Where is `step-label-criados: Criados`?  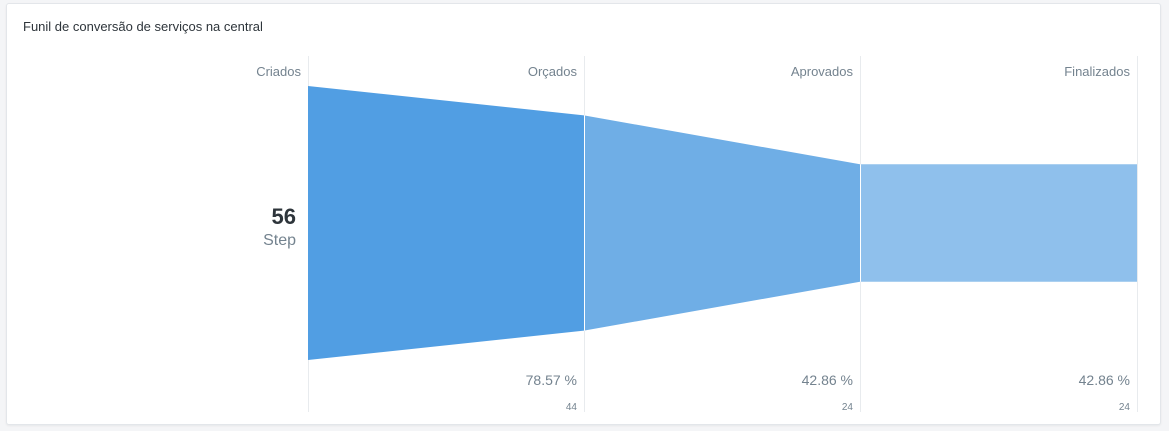
step-label-criados: Criados is located at coordinates (278, 71).